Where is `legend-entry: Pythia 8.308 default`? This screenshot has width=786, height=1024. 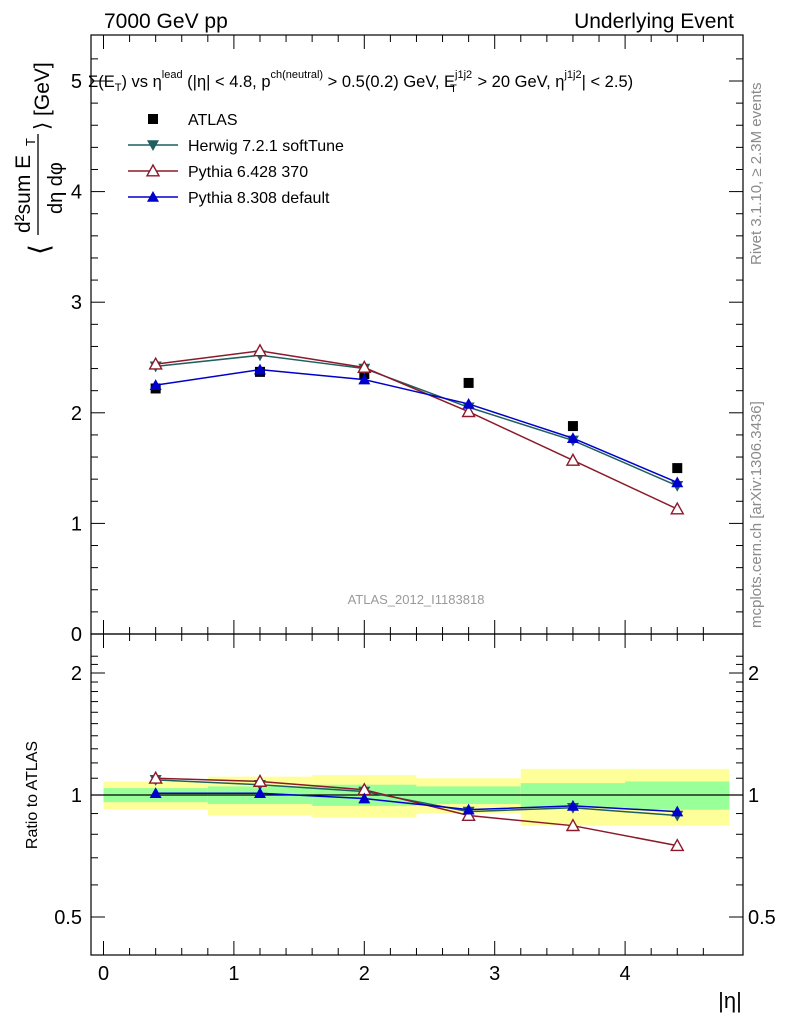
legend-entry: Pythia 8.308 default is located at coordinates (259, 198).